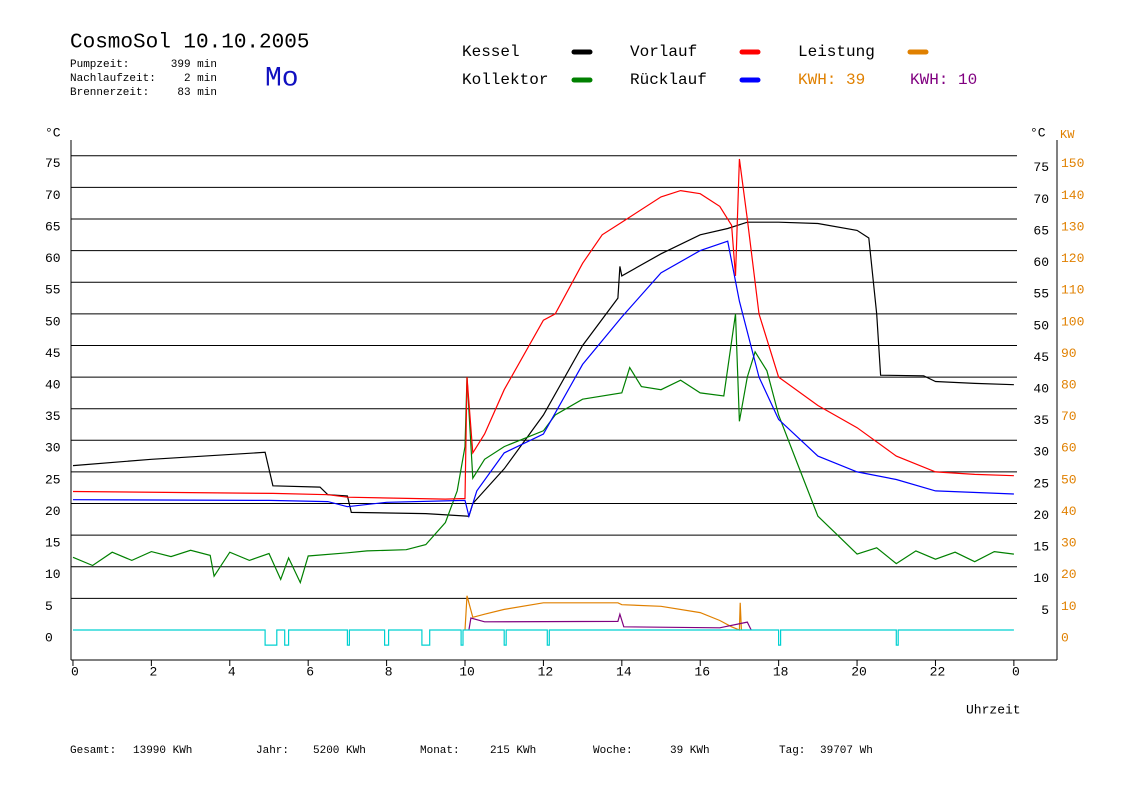 This screenshot has width=1148, height=812. What do you see at coordinates (624, 671) in the screenshot?
I see `x-tick-label: 14` at bounding box center [624, 671].